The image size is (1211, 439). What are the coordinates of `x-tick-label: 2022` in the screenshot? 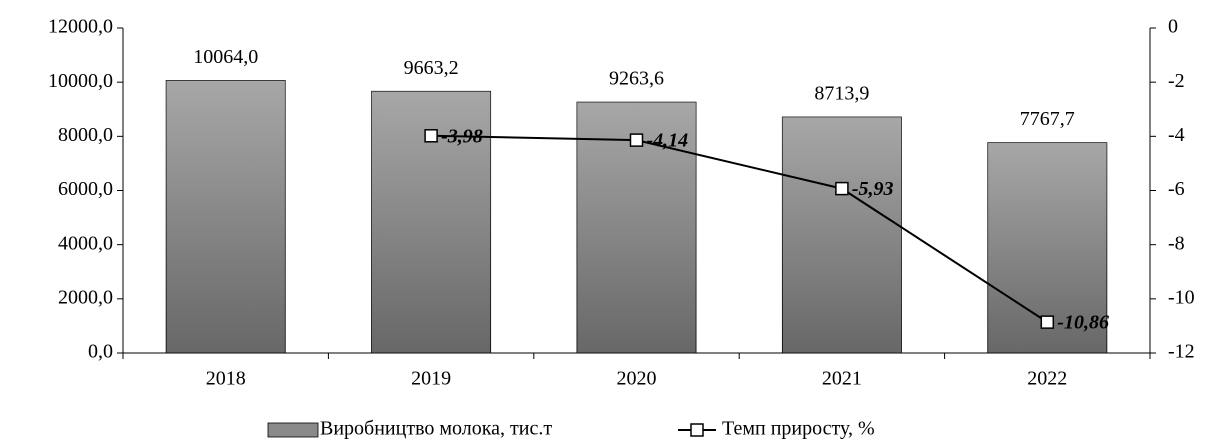 It's located at (1047, 379).